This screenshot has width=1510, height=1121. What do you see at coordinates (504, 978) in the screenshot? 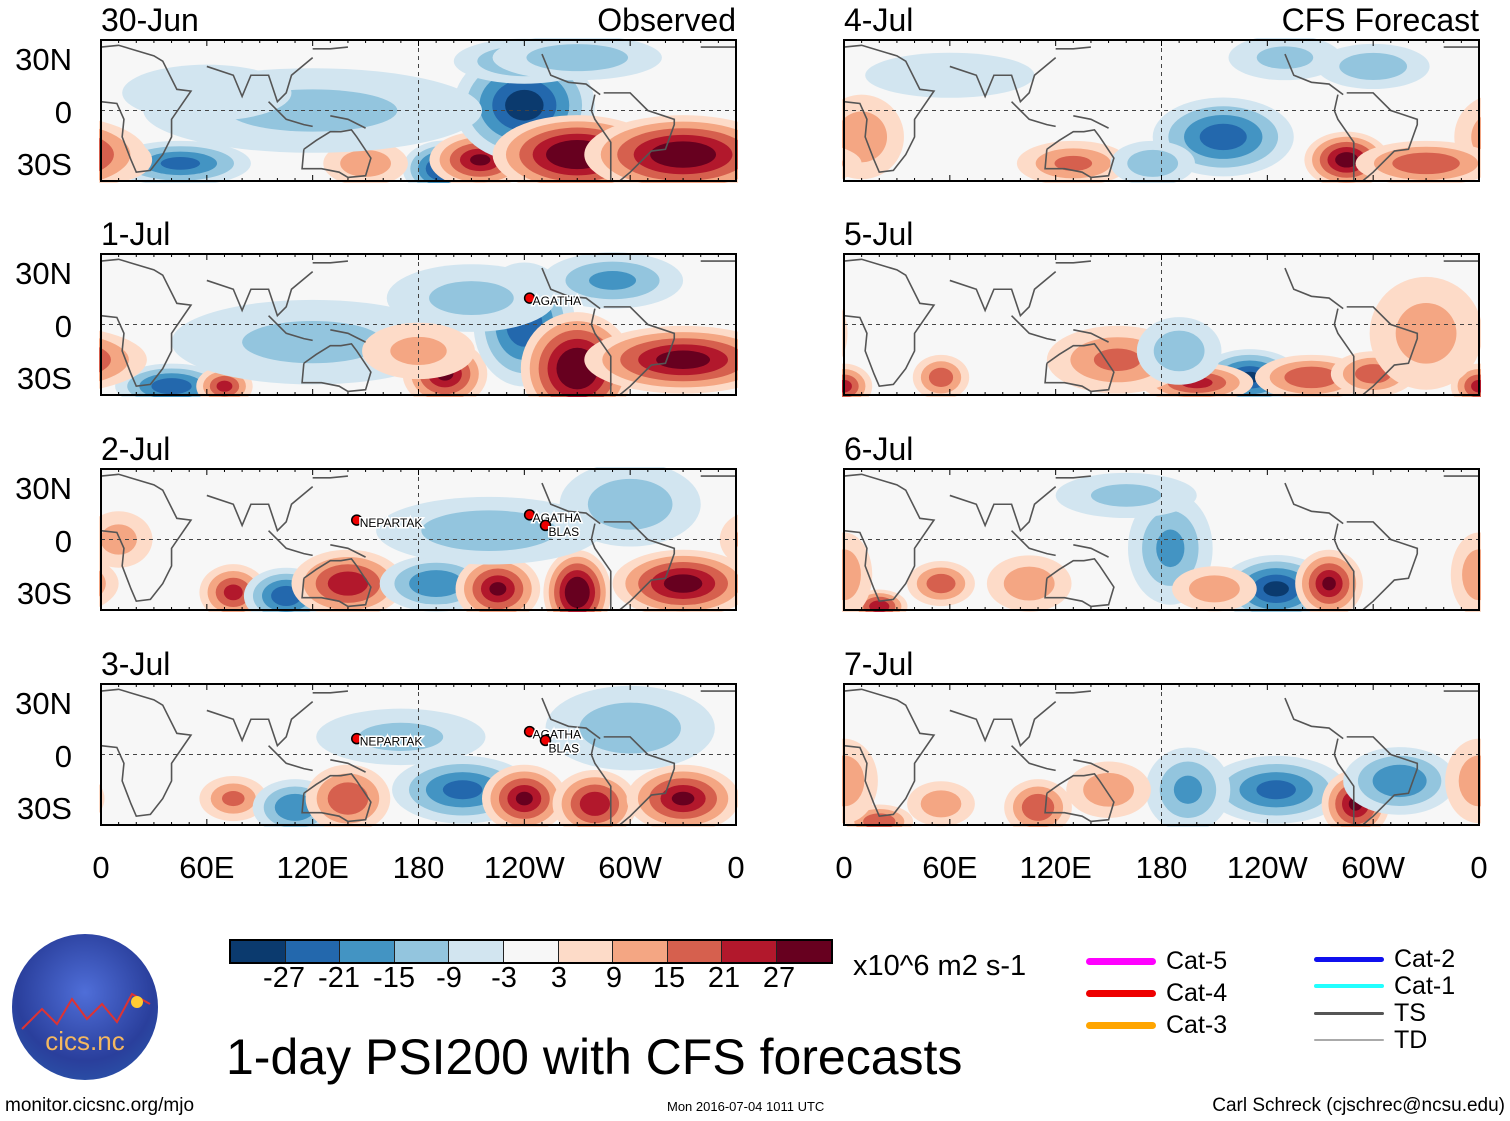
I see `colorbar-label: -3` at bounding box center [504, 978].